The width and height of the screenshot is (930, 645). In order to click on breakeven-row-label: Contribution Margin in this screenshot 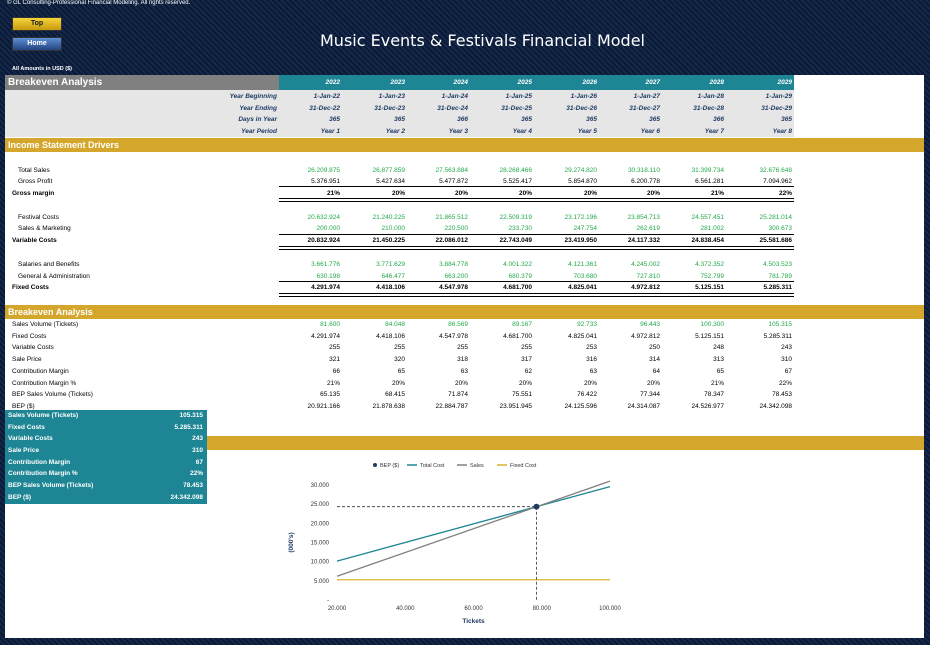, I will do `click(40, 371)`.